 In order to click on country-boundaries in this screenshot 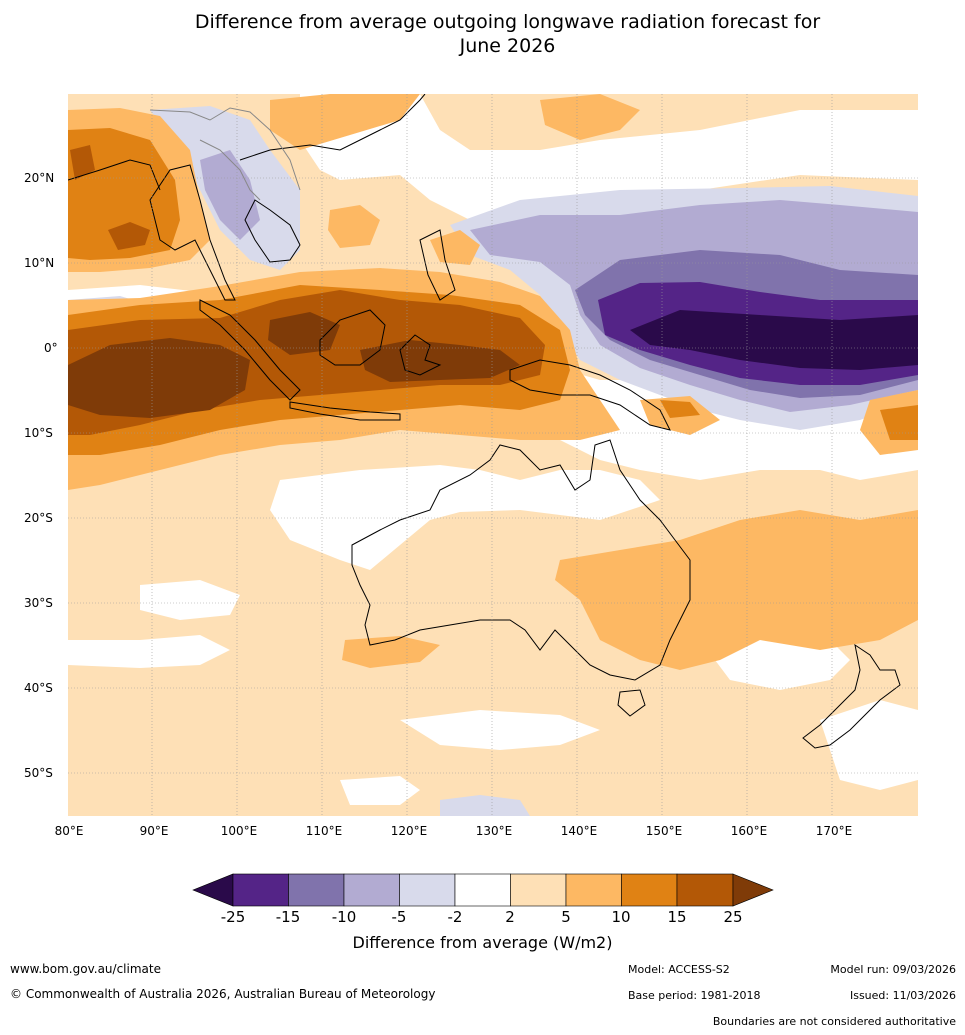, I will do `click(225, 154)`.